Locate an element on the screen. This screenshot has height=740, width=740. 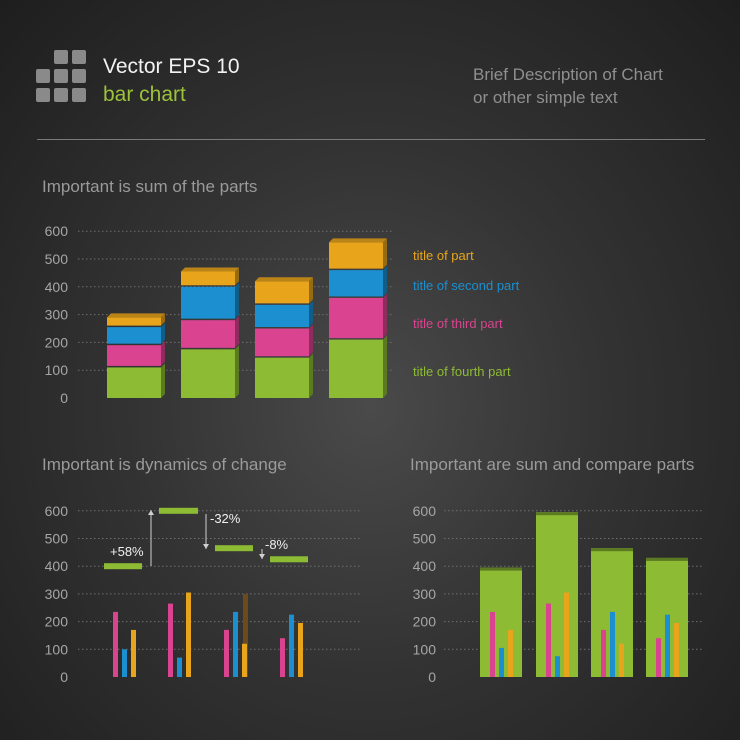
chart2-ytick-label: 0 is located at coordinates (64, 677).